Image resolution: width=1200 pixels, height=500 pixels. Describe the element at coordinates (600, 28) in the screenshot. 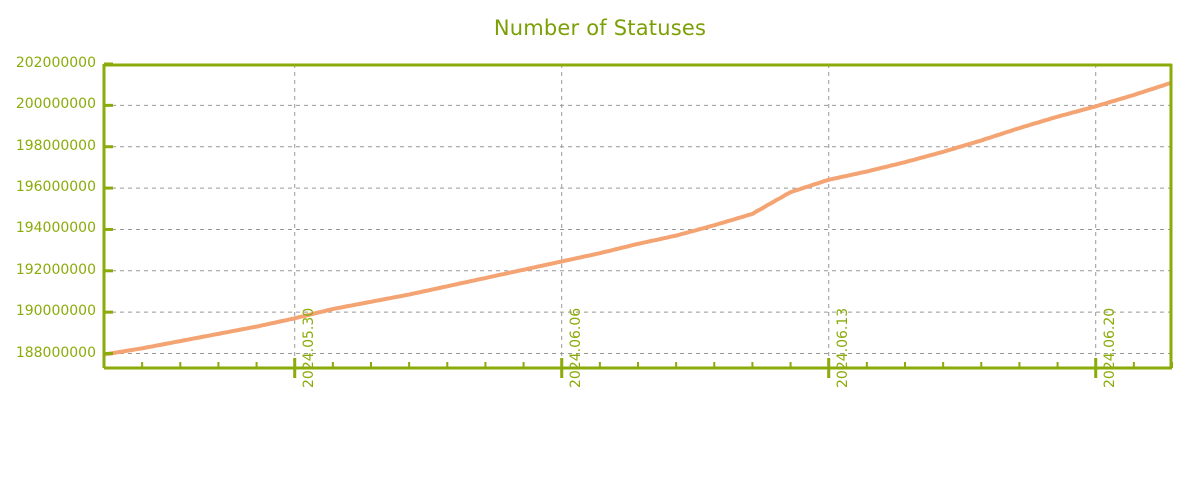

I see `chart-title: Number of Statuses` at that location.